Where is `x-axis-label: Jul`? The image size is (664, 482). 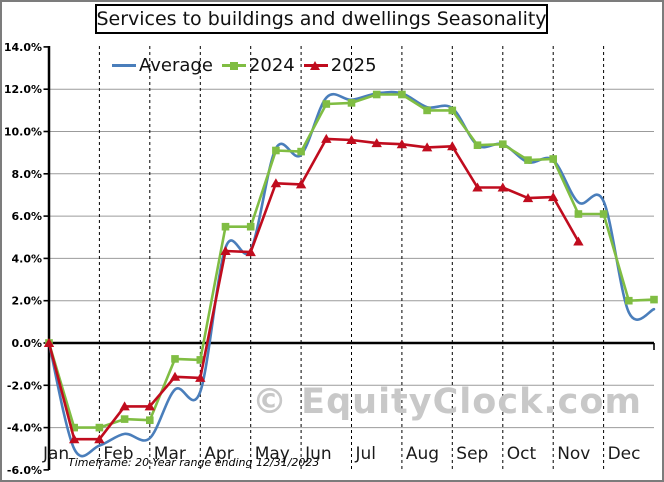 x-axis-label: Jul is located at coordinates (366, 454).